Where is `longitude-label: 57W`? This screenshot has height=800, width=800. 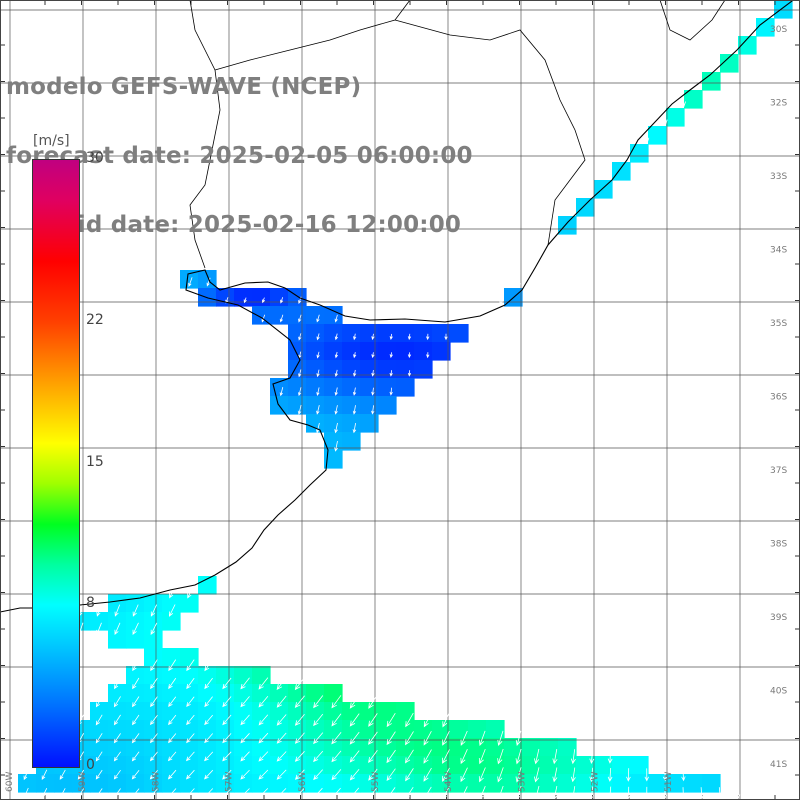
longitude-label: 57W is located at coordinates (230, 782).